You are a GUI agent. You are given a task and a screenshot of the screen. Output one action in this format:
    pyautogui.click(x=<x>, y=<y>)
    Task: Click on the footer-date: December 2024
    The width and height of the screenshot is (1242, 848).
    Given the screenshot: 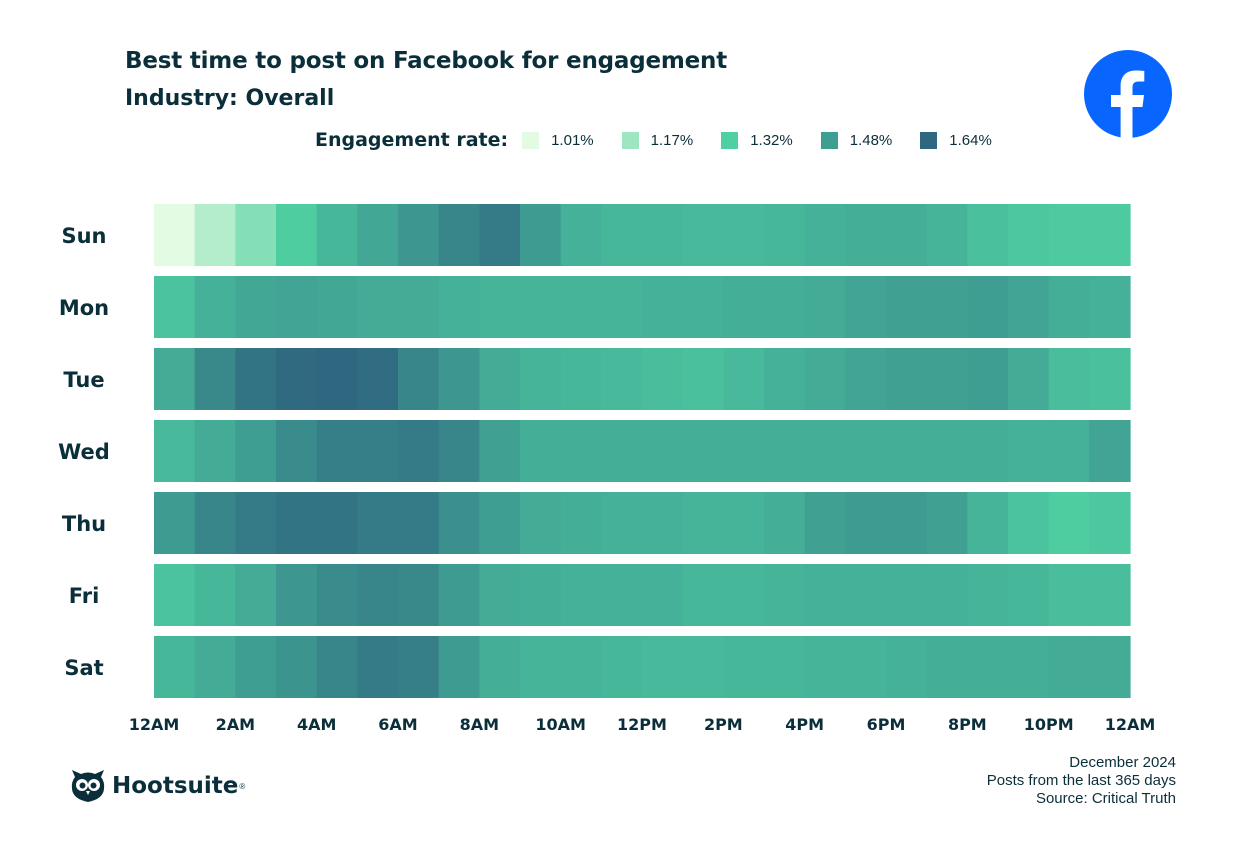 What is the action you would take?
    pyautogui.click(x=1122, y=762)
    